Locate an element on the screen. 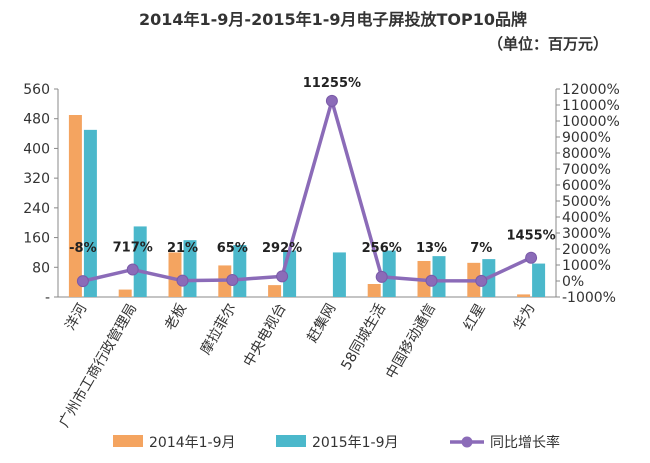 The width and height of the screenshot is (650, 463). category-label: 华为 is located at coordinates (525, 317).